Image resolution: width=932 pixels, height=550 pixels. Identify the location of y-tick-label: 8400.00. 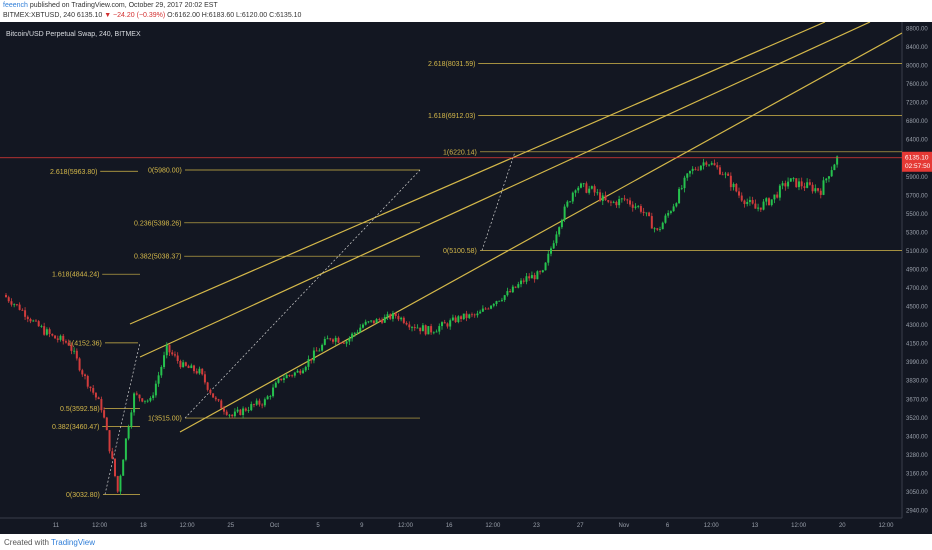
(917, 48).